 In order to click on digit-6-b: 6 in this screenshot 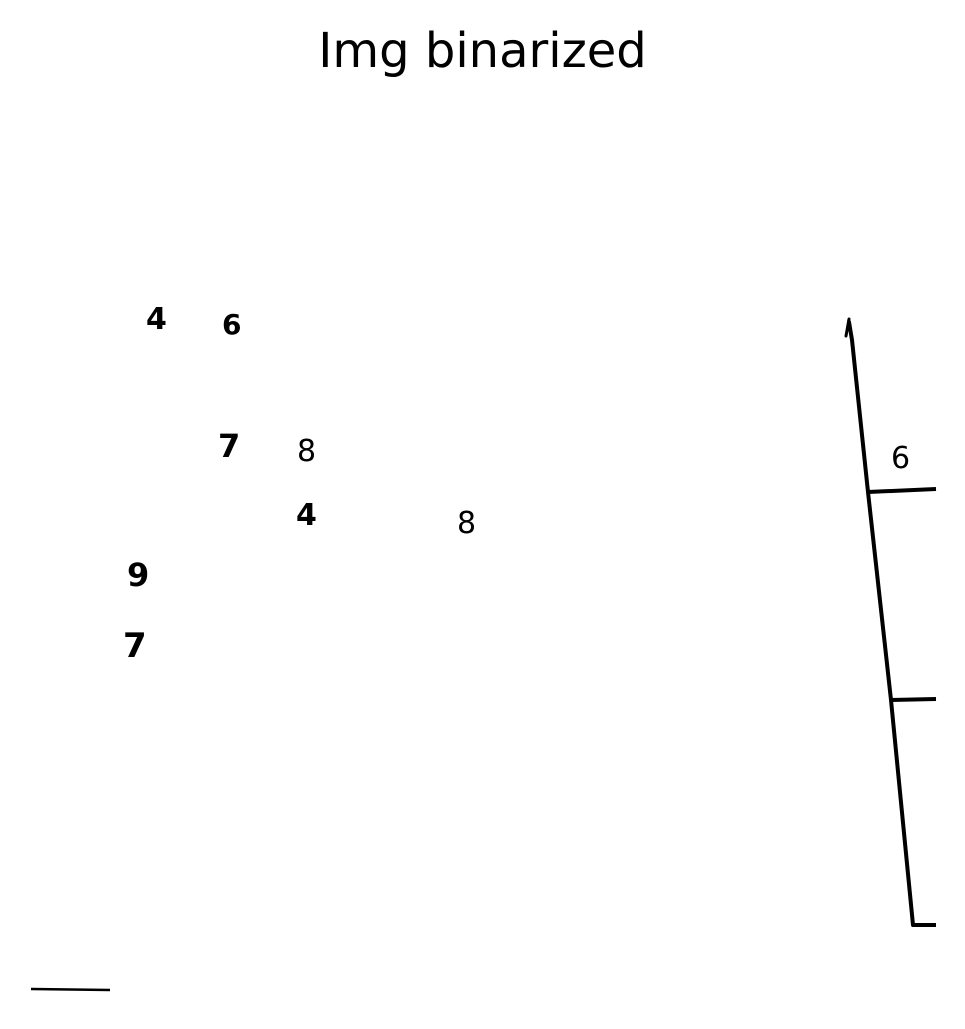, I will do `click(900, 458)`.